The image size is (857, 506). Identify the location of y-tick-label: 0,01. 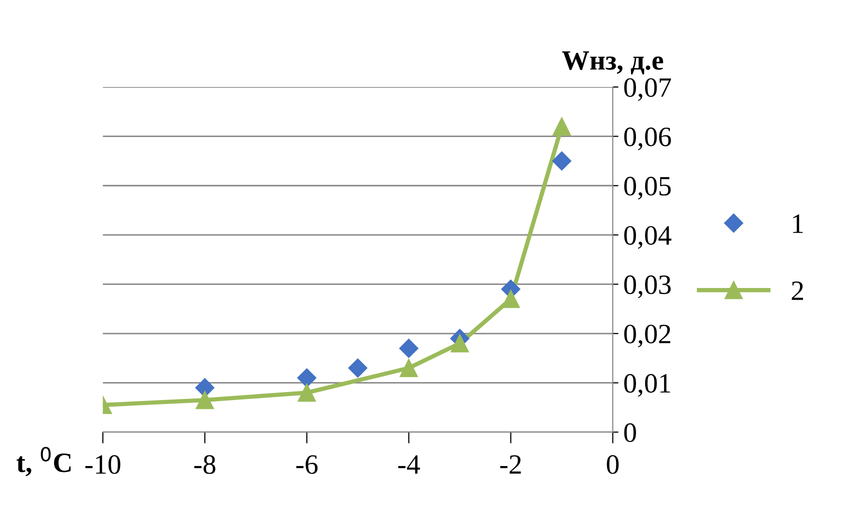
(647, 385).